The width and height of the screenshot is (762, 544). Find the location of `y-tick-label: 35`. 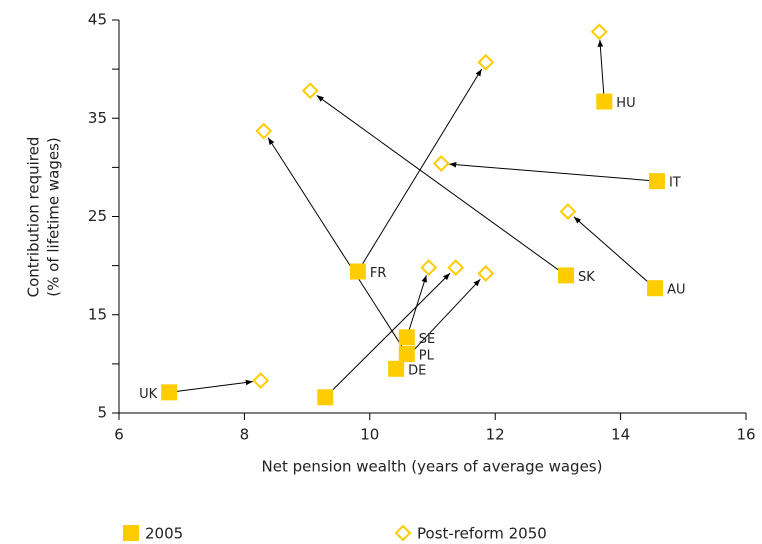

y-tick-label: 35 is located at coordinates (97, 118).